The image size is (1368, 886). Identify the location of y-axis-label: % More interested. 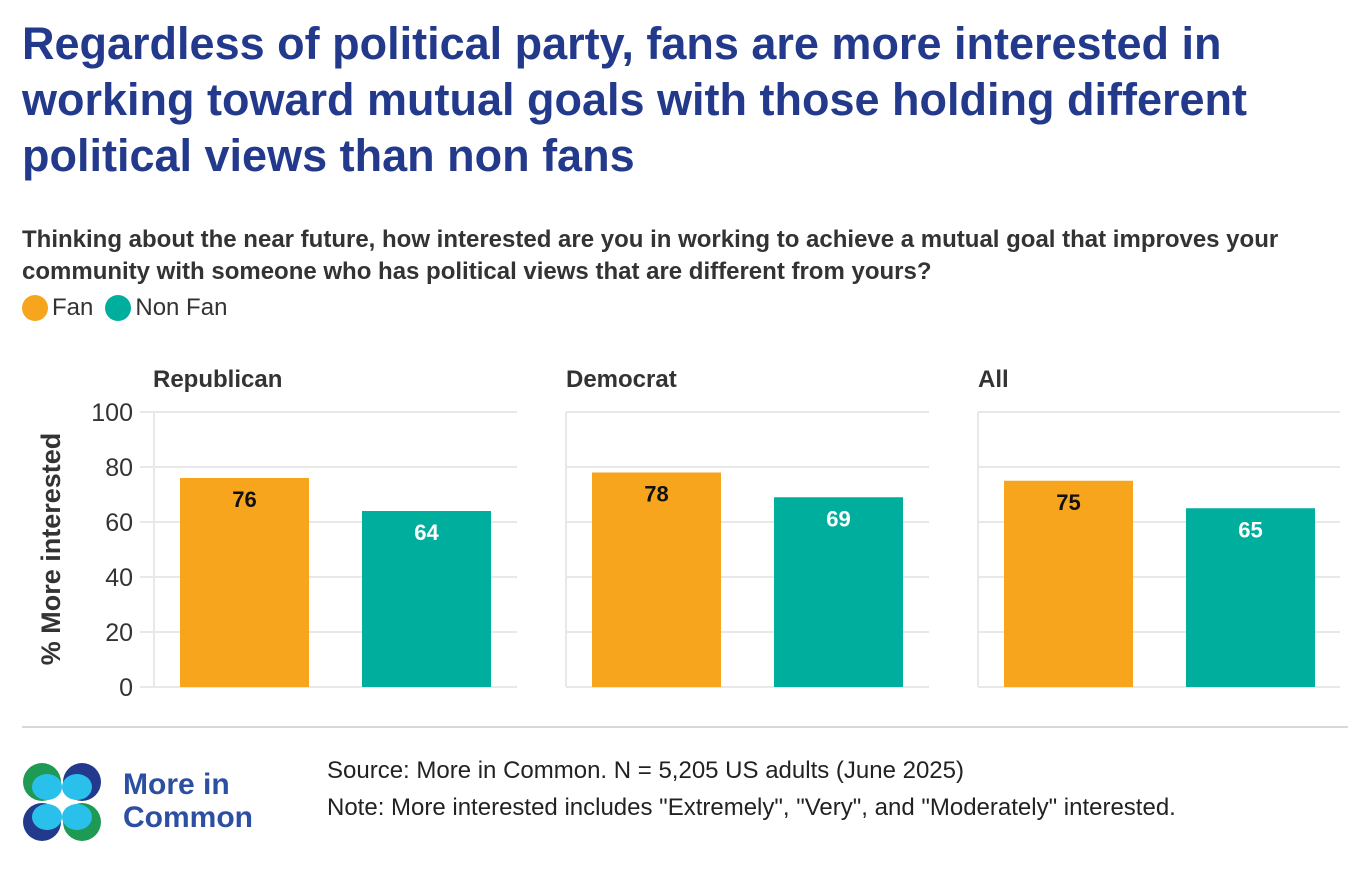
(51, 549).